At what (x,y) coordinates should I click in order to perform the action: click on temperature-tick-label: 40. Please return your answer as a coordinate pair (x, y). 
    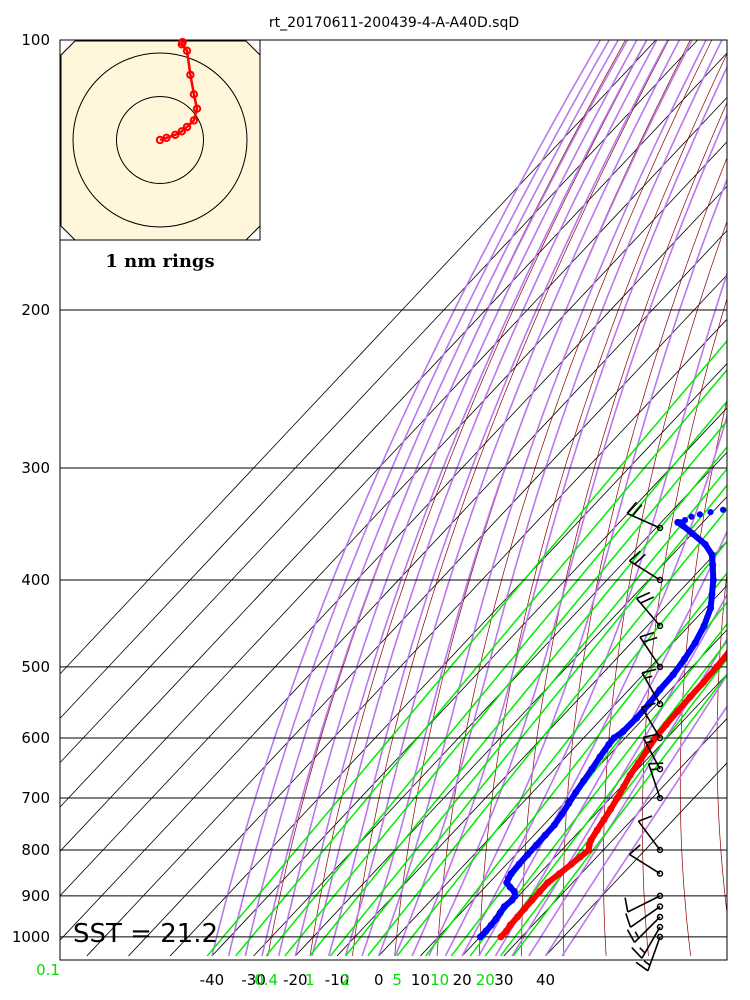
    Looking at the image, I should click on (545, 980).